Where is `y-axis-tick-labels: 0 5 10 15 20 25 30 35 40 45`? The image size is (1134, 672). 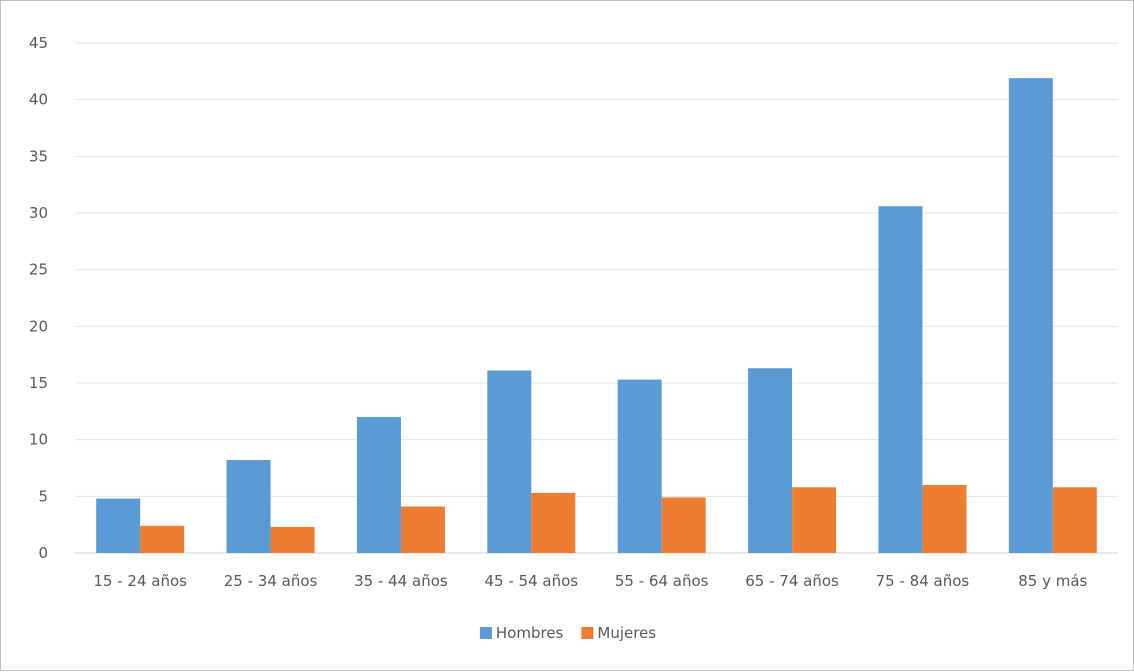 y-axis-tick-labels: 0 5 10 15 20 25 30 35 40 45 is located at coordinates (38, 298).